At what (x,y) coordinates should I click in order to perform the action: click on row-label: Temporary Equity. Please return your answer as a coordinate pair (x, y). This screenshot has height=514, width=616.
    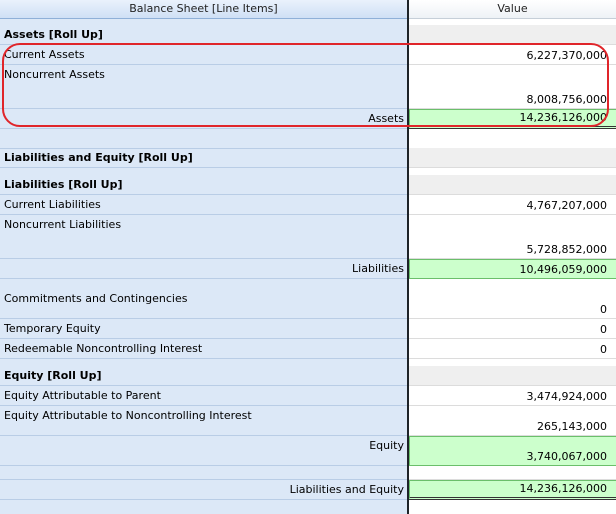
    Looking at the image, I should click on (52, 328).